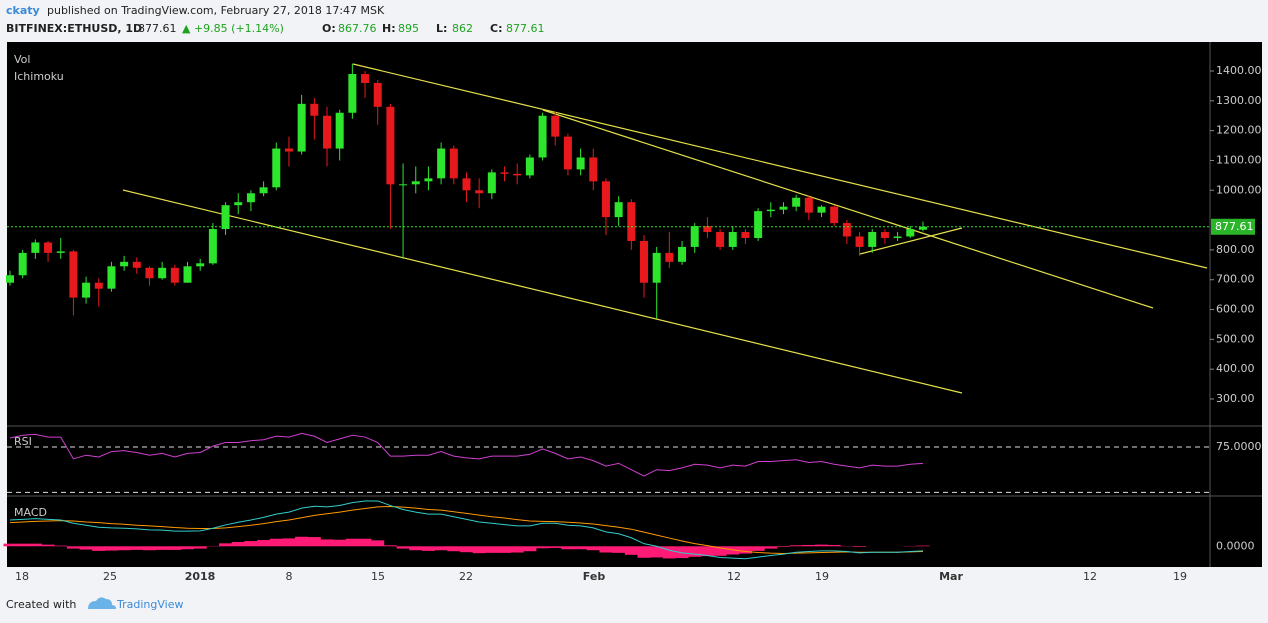  Describe the element at coordinates (200, 576) in the screenshot. I see `x-tick-label: 2018` at that location.